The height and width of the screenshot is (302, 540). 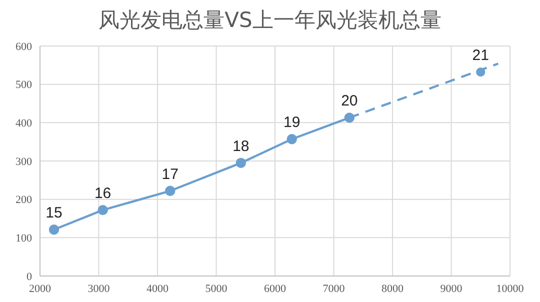 What do you see at coordinates (393, 288) in the screenshot?
I see `x-tick-label: 8000` at bounding box center [393, 288].